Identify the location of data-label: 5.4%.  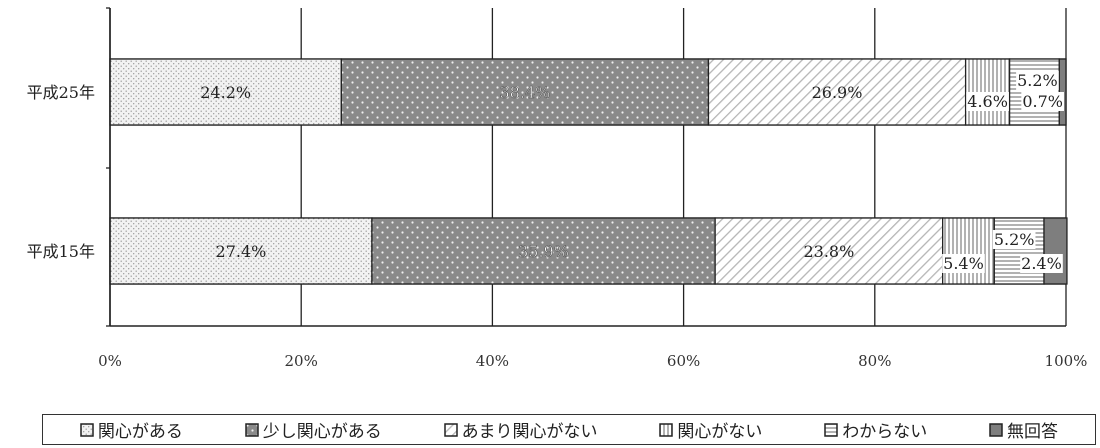
(963, 263).